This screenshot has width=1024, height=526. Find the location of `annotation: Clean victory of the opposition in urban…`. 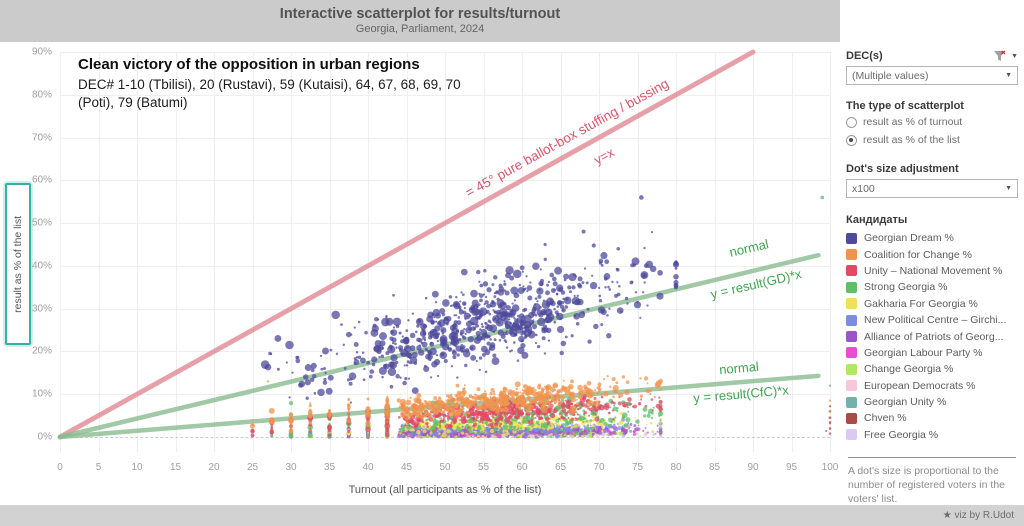

annotation: Clean victory of the opposition in urban… is located at coordinates (288, 83).